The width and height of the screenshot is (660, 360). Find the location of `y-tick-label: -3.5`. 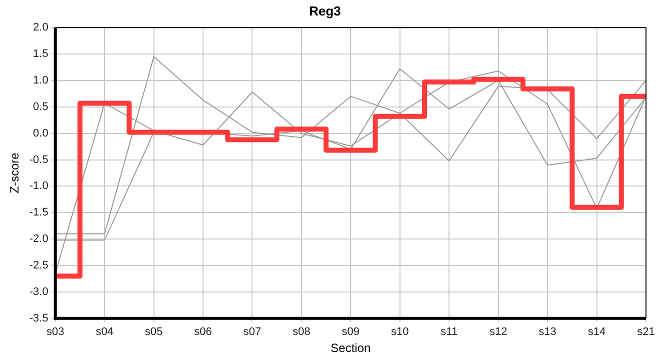

y-tick-label: -3.5 is located at coordinates (38, 318).